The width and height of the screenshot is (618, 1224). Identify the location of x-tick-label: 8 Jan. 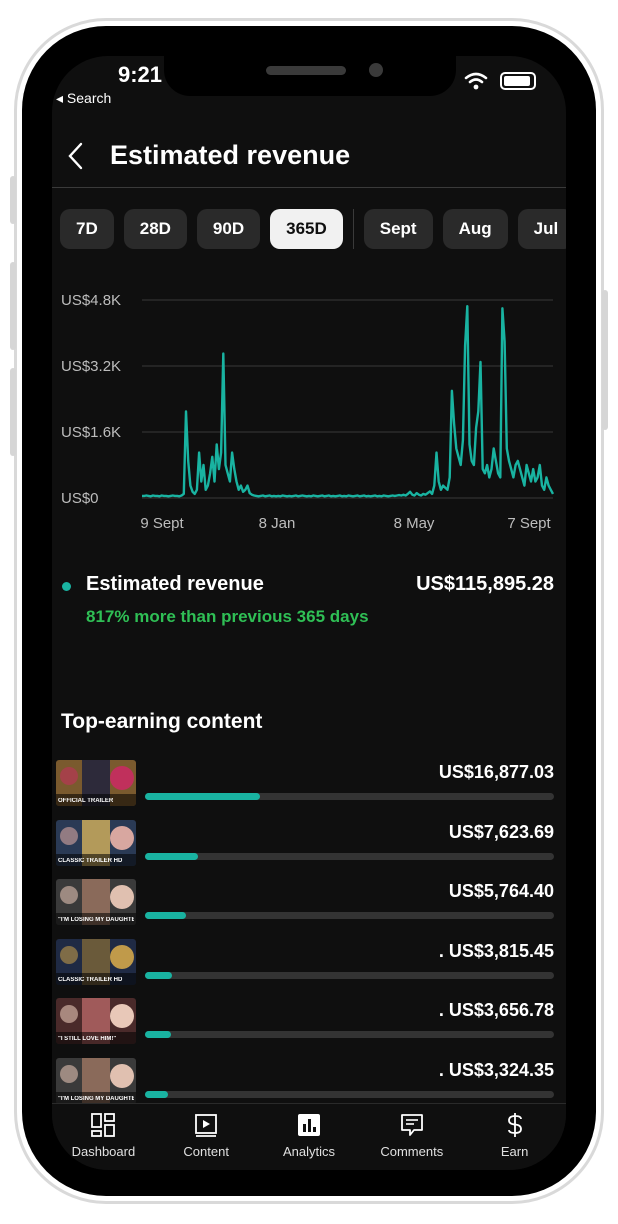
(277, 523).